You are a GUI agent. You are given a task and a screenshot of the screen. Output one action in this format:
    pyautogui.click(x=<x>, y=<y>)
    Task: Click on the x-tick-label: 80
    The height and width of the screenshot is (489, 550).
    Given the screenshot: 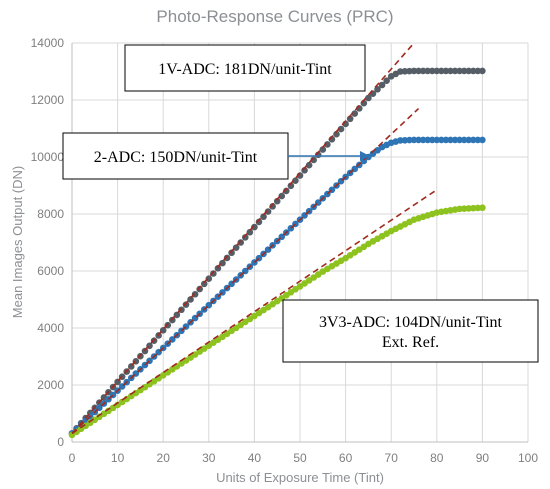 What is the action you would take?
    pyautogui.click(x=437, y=458)
    